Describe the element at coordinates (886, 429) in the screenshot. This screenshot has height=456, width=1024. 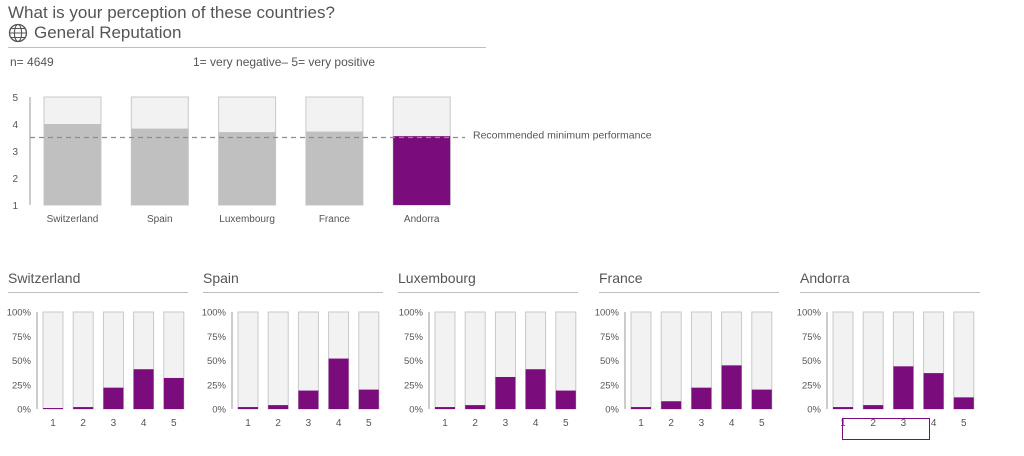
I see `low-scores-highlight` at that location.